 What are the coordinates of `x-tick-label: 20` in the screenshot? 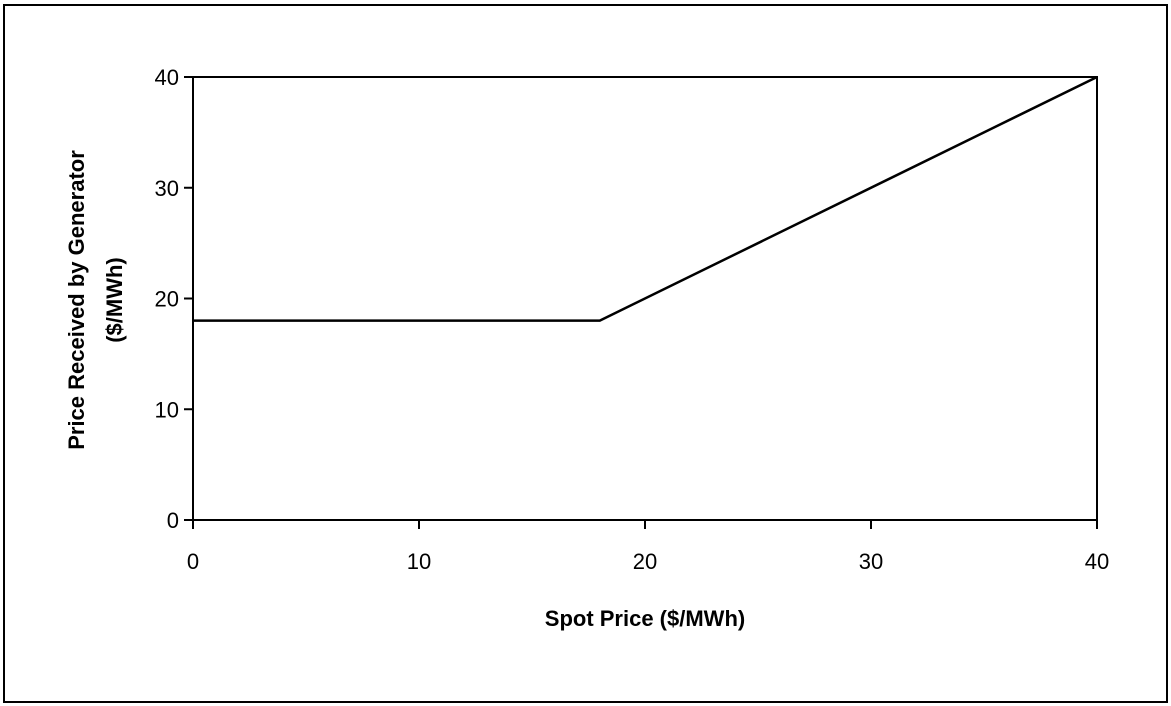 It's located at (645, 561).